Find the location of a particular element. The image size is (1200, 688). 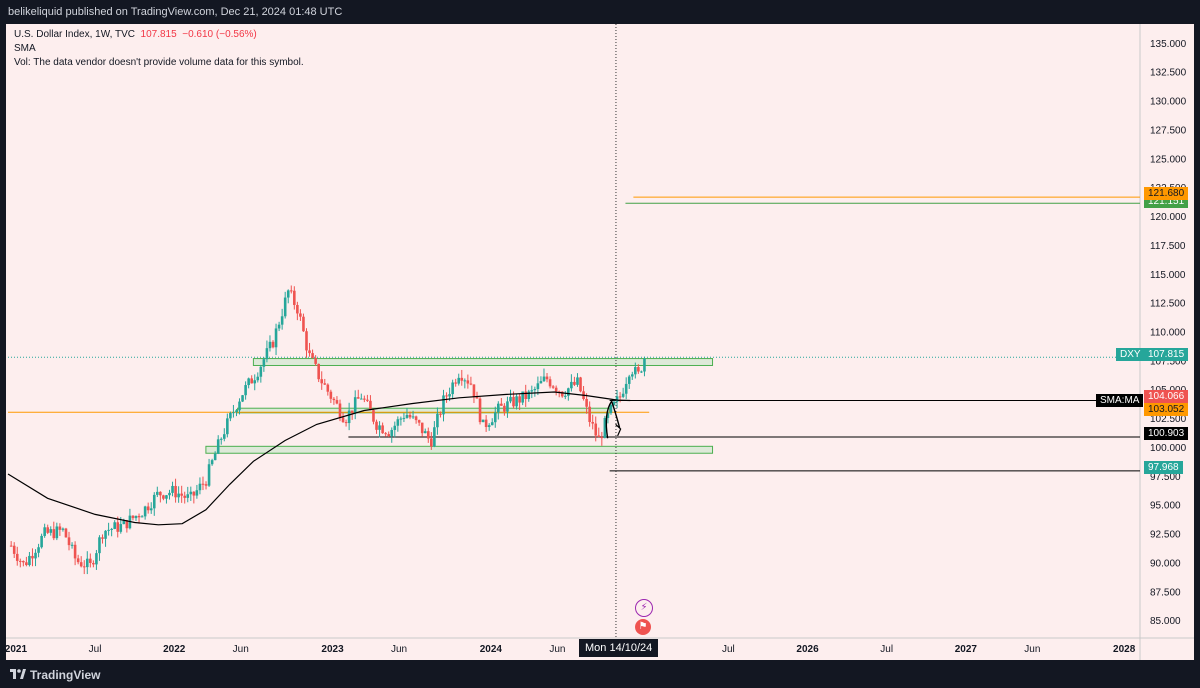

tradingview-logo-icon is located at coordinates (18, 674).